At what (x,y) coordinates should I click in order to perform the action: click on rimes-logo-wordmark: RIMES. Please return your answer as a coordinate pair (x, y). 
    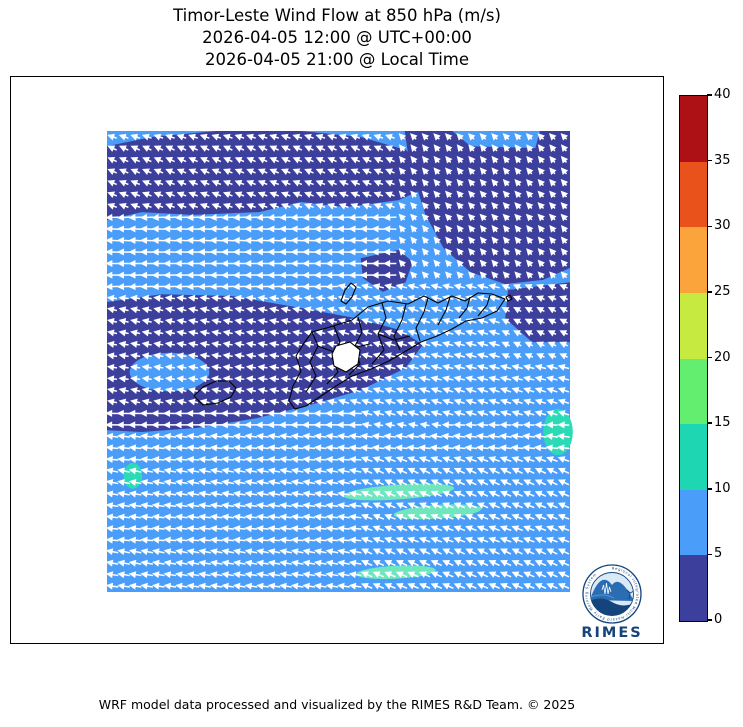
    Looking at the image, I should click on (611, 633).